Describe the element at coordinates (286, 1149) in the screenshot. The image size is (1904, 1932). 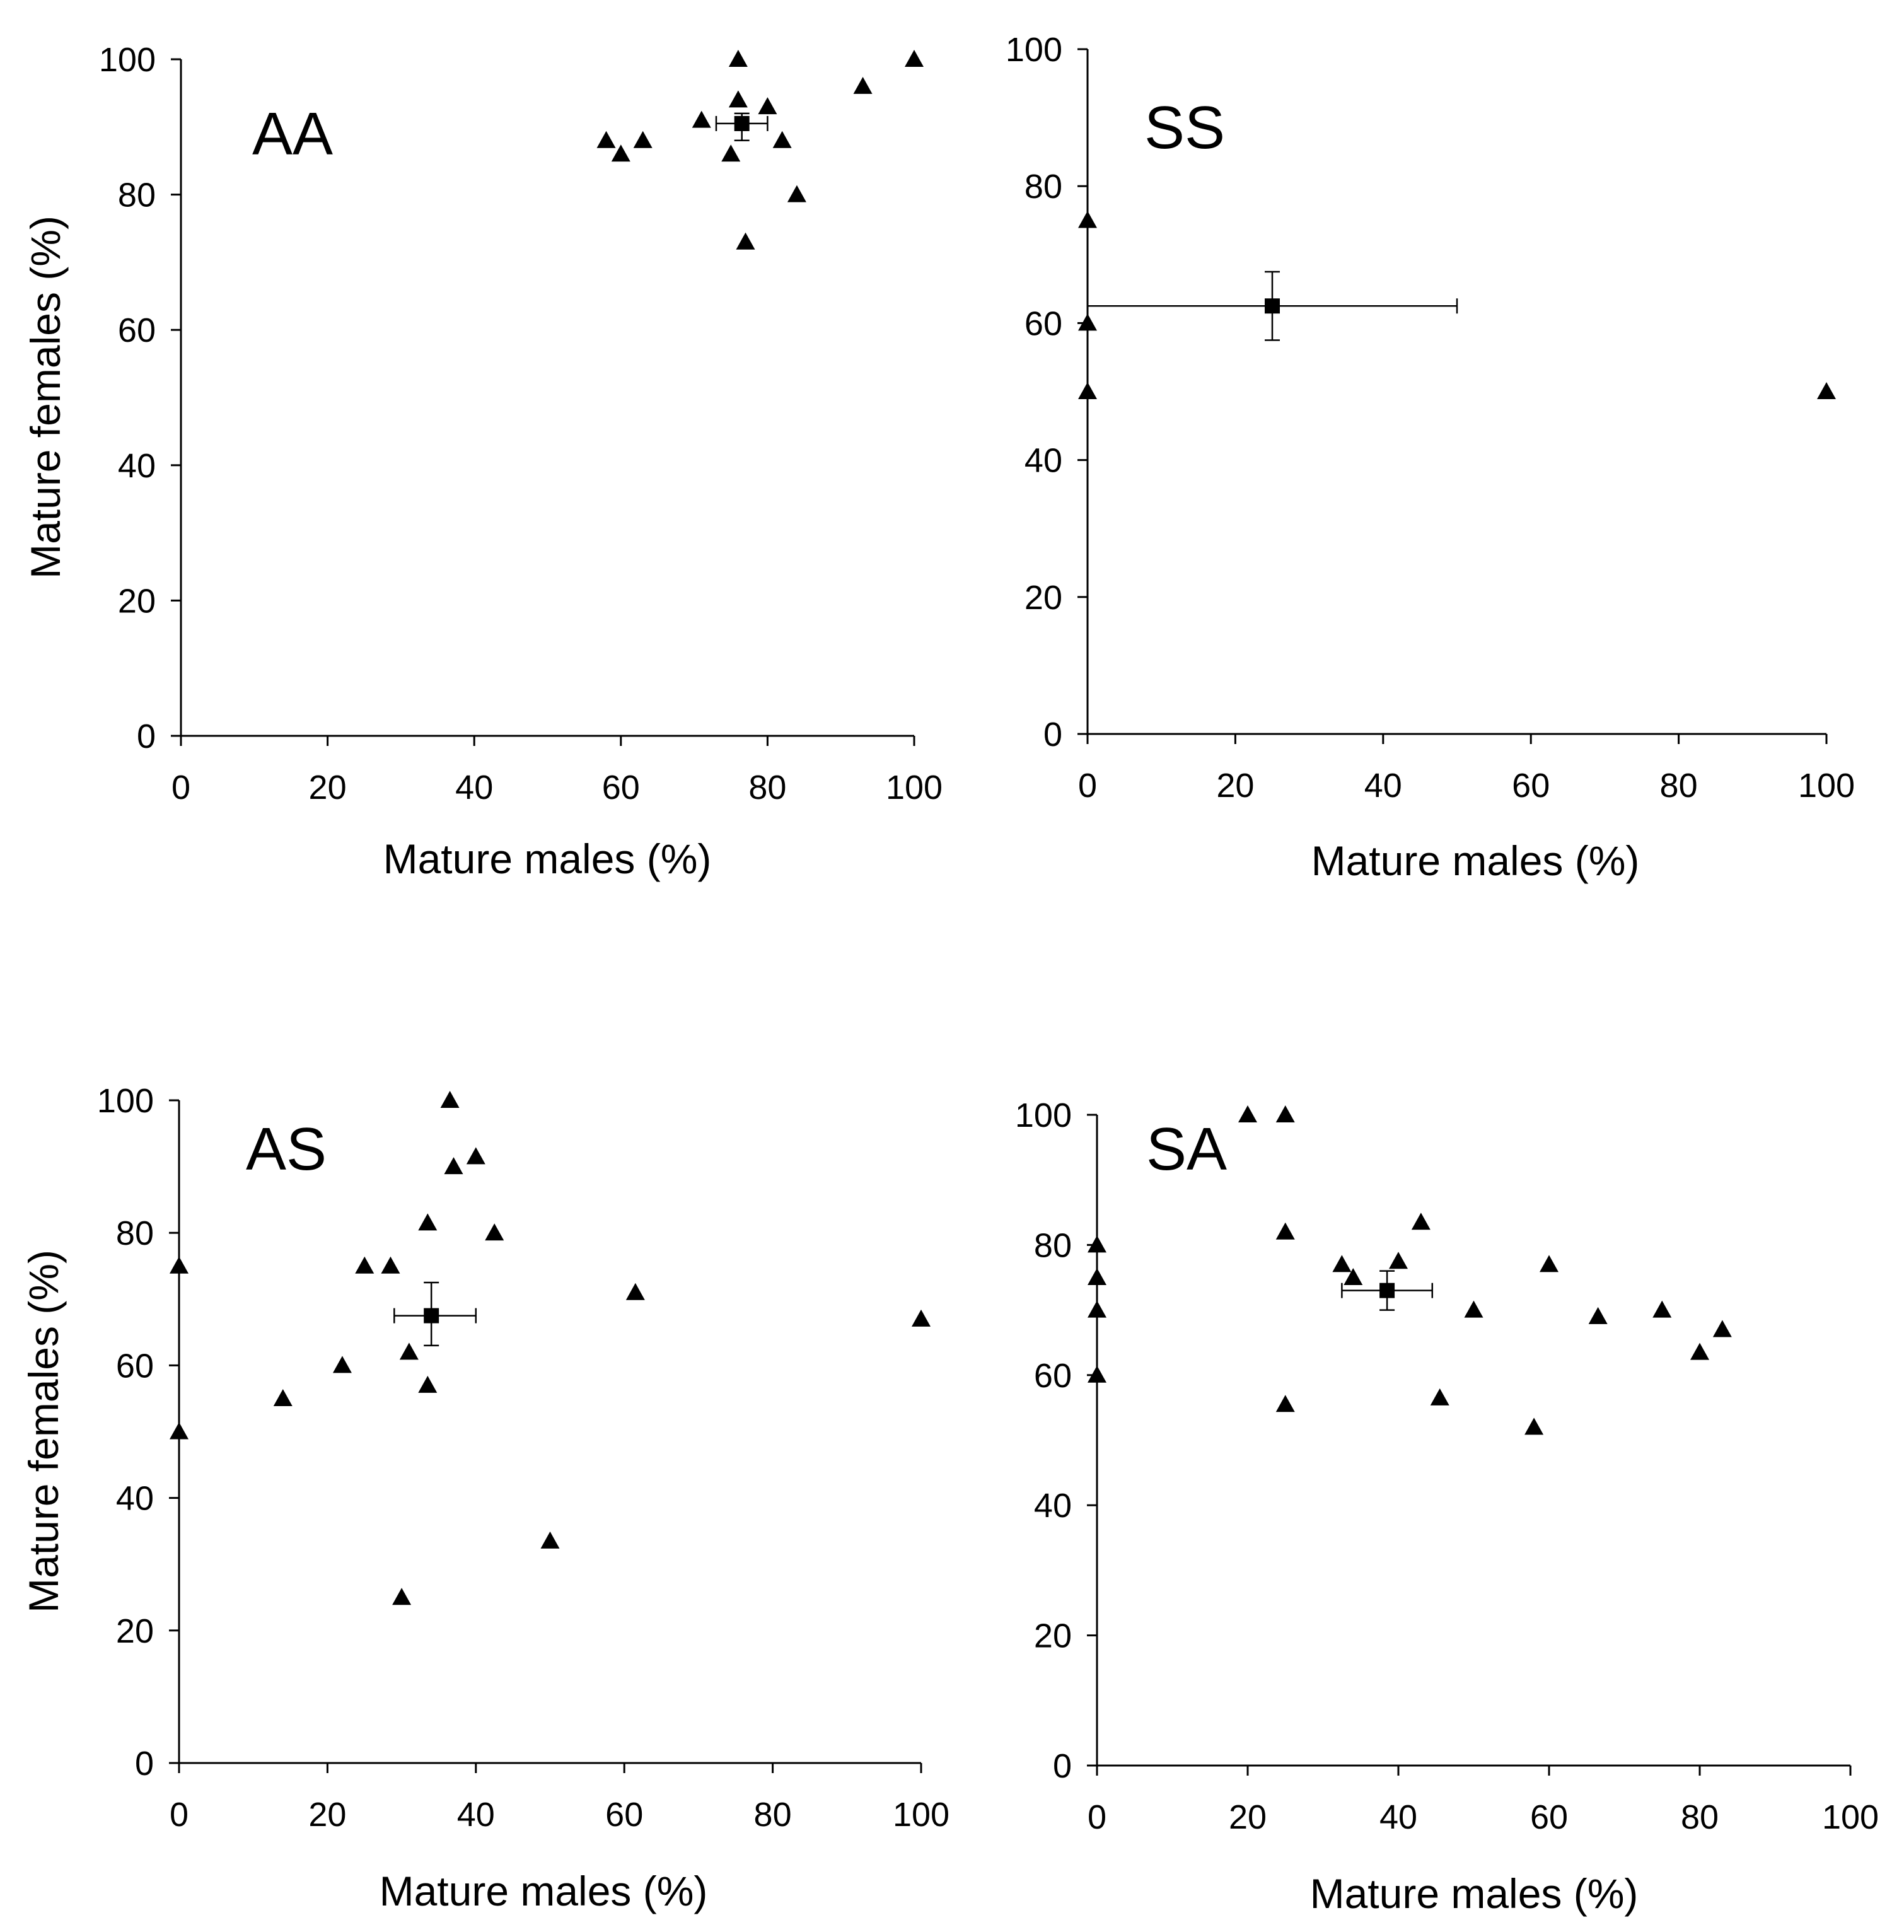
I see `panel-label: AS` at that location.